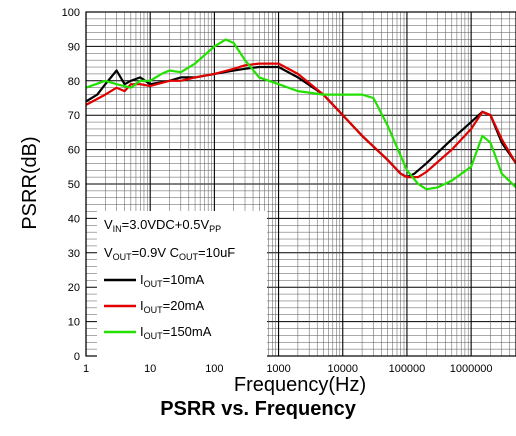  I want to click on legend-label-150ma: IOUT=150mA, so click(176, 332).